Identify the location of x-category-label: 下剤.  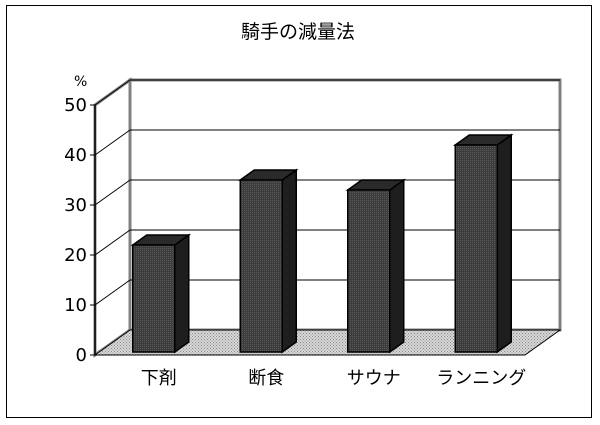
(159, 378).